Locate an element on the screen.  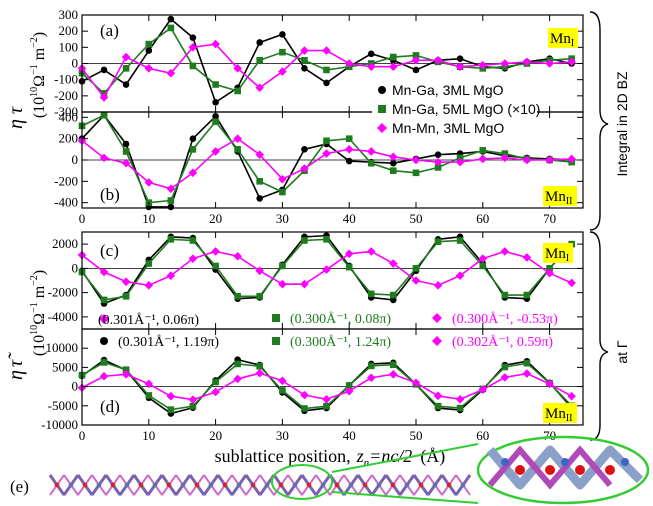
y-tick-label: 5000 is located at coordinates (65, 366).